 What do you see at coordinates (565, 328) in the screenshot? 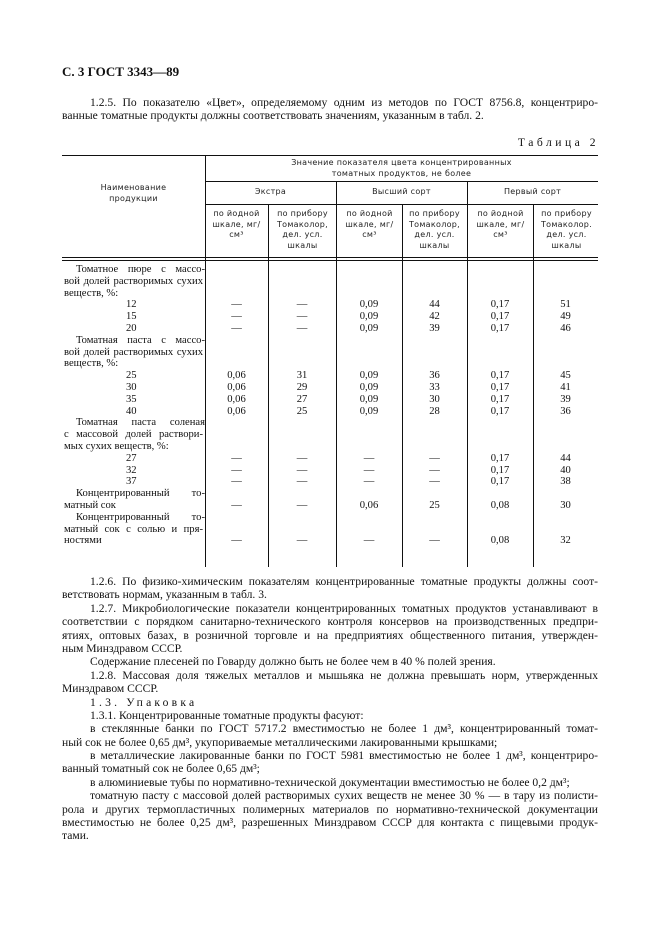
I see `table-cell: 46` at bounding box center [565, 328].